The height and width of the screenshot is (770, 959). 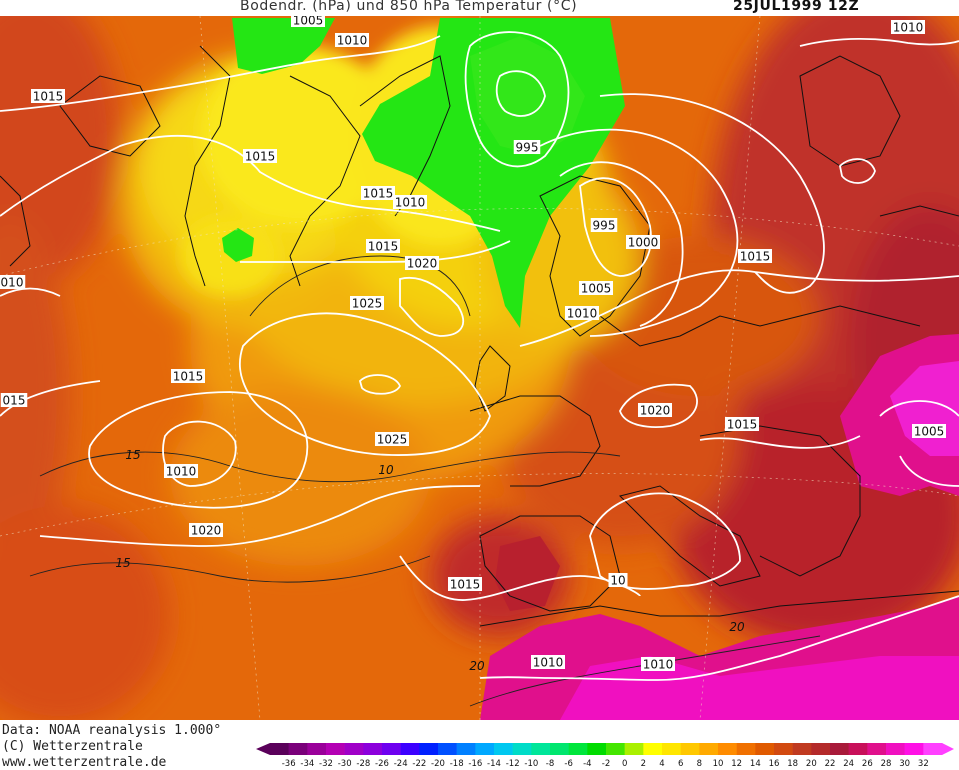 What do you see at coordinates (904, 764) in the screenshot?
I see `legend-tick-label: 30` at bounding box center [904, 764].